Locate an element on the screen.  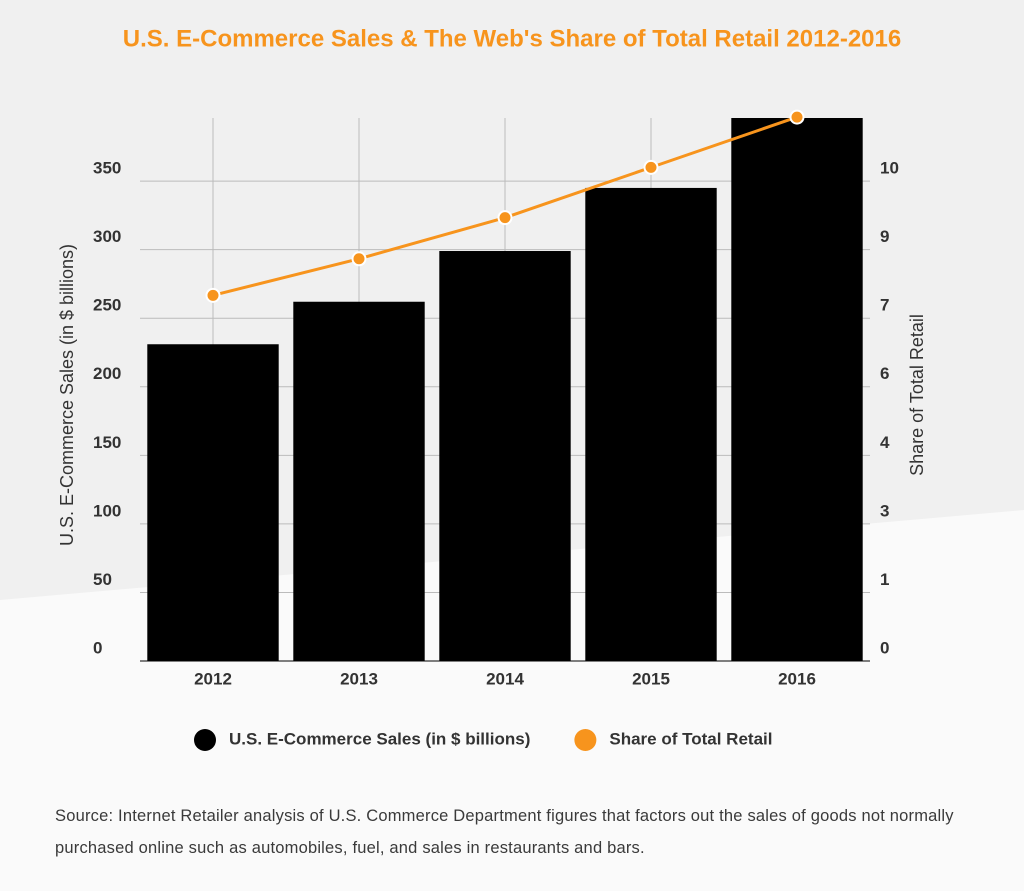
y2-tick-label: 3 is located at coordinates (884, 510).